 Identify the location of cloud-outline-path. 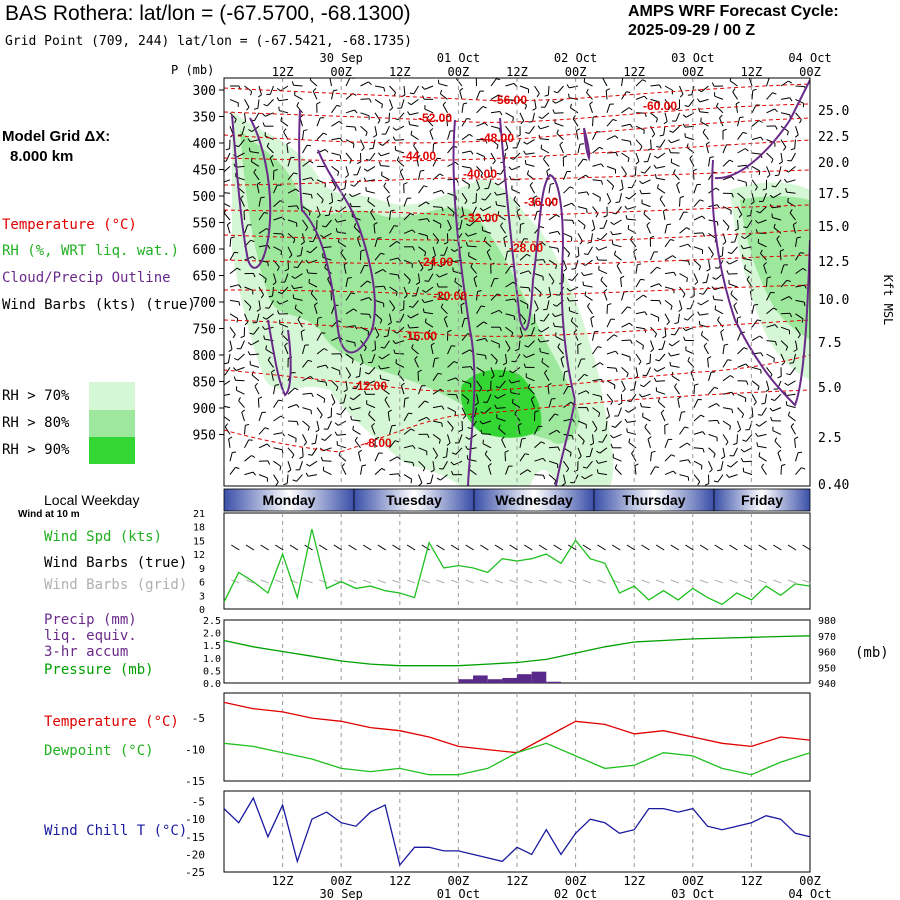
(760, 283).